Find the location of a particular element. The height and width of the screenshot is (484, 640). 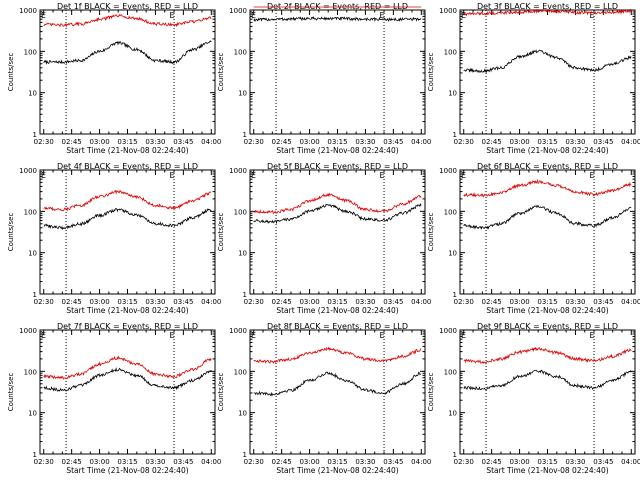

panel-title: Det 3f BLACK = Events, RED = LLD is located at coordinates (547, 6).